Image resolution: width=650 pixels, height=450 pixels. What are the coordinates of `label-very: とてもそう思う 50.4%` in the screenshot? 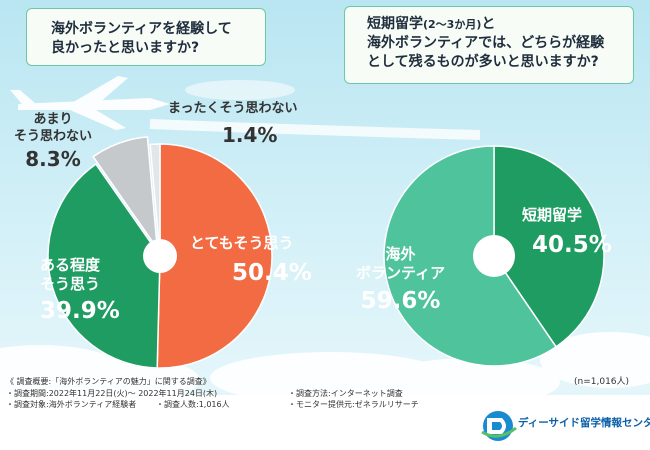 It's located at (251, 260).